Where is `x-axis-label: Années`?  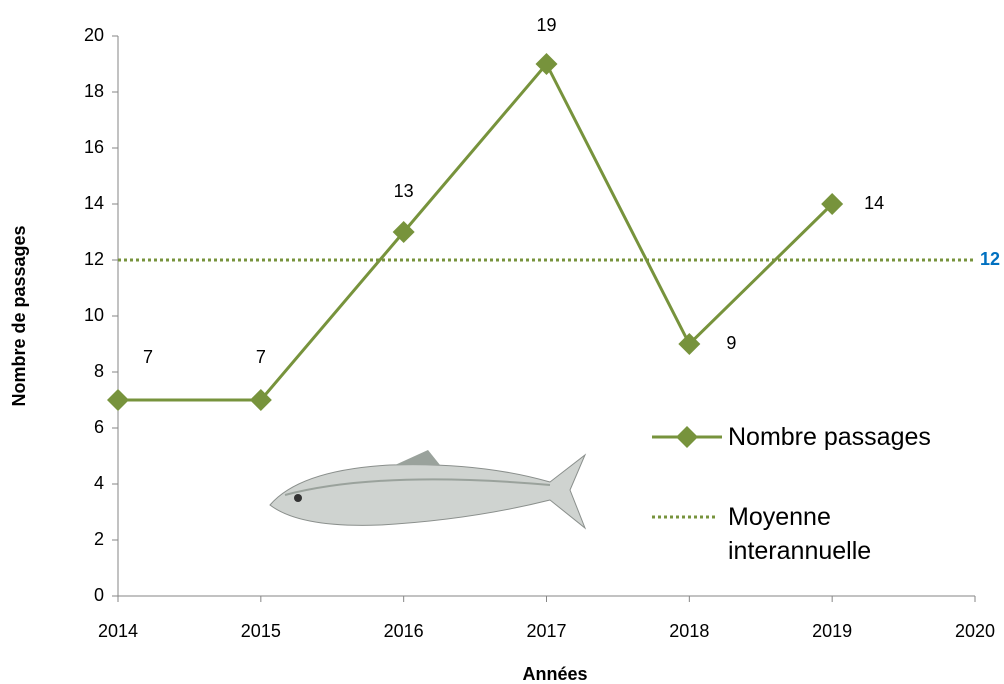
x-axis-label: Années is located at coordinates (554, 674).